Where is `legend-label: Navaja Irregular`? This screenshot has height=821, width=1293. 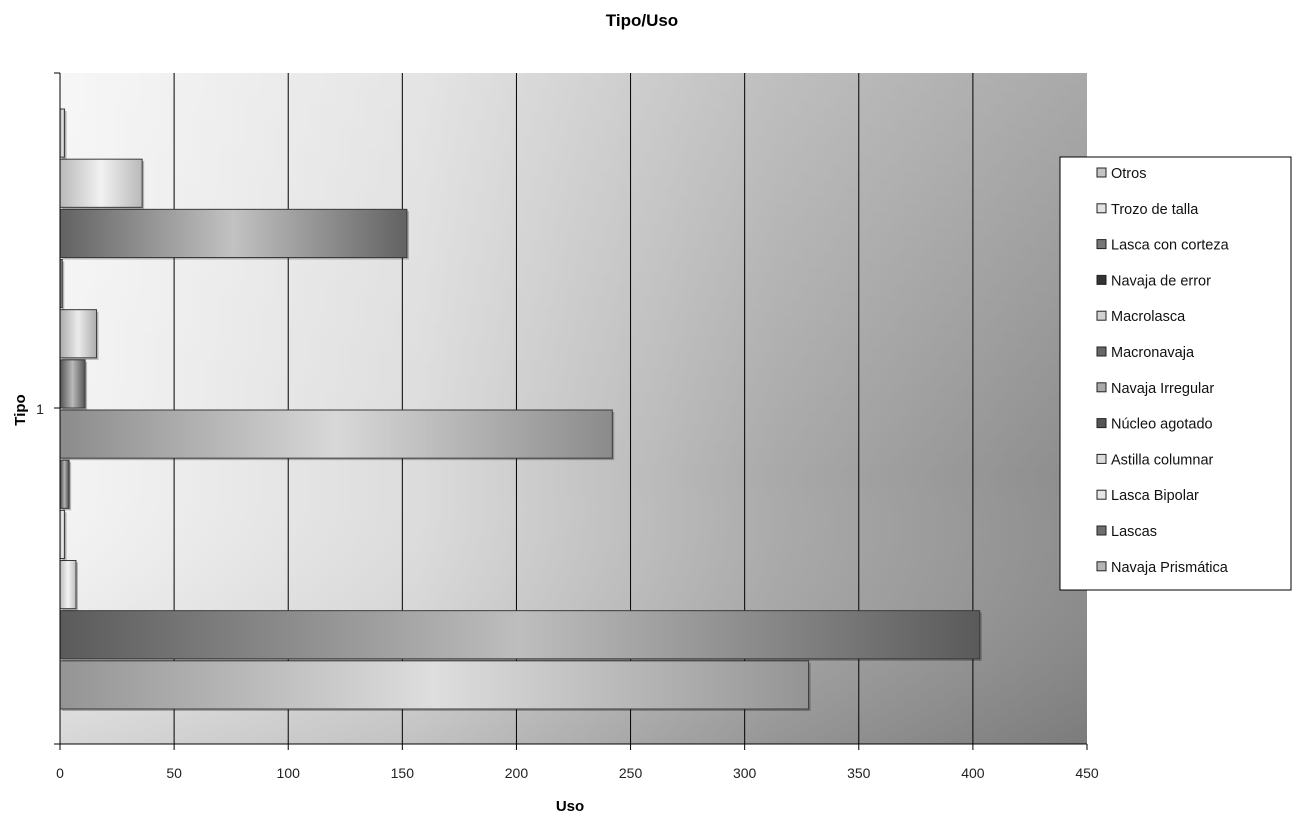
legend-label: Navaja Irregular is located at coordinates (1162, 389).